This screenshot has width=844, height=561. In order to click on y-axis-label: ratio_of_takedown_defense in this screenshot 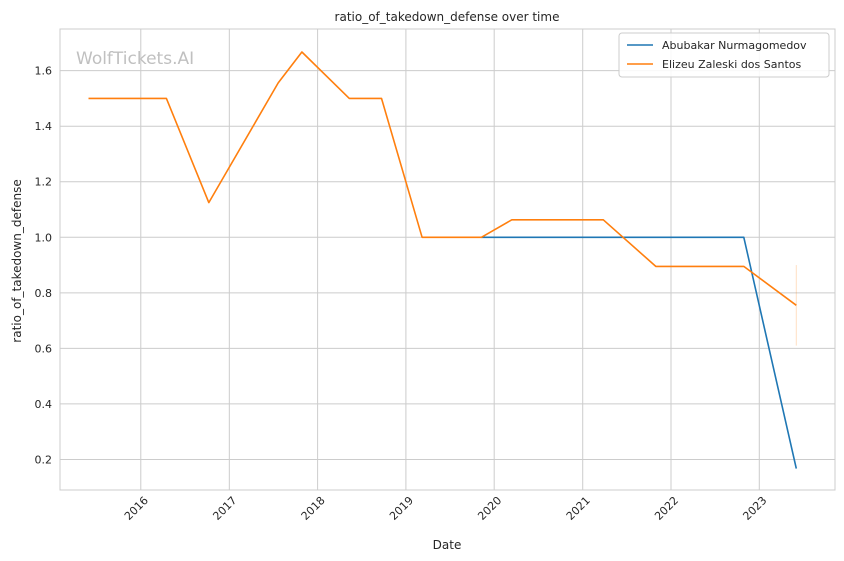, I will do `click(17, 260)`.